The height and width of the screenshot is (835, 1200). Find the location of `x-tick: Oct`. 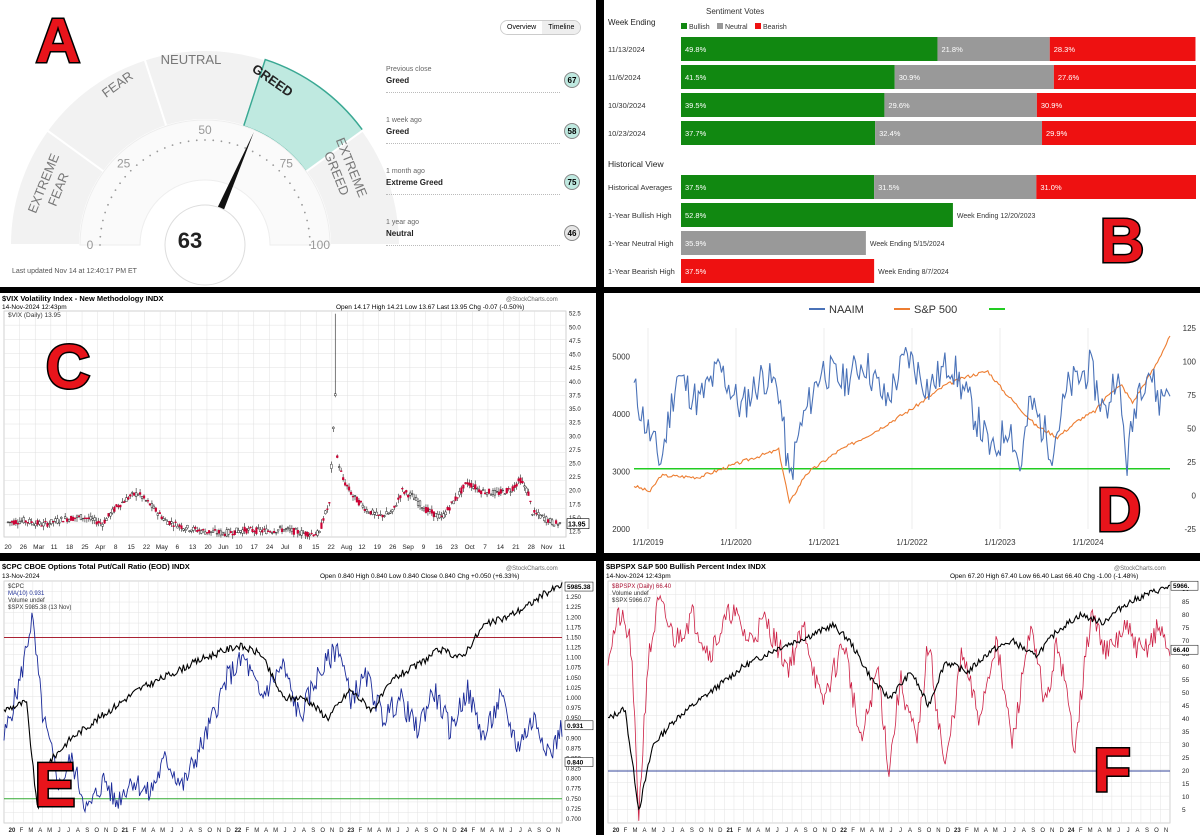

x-tick: Oct is located at coordinates (470, 547).